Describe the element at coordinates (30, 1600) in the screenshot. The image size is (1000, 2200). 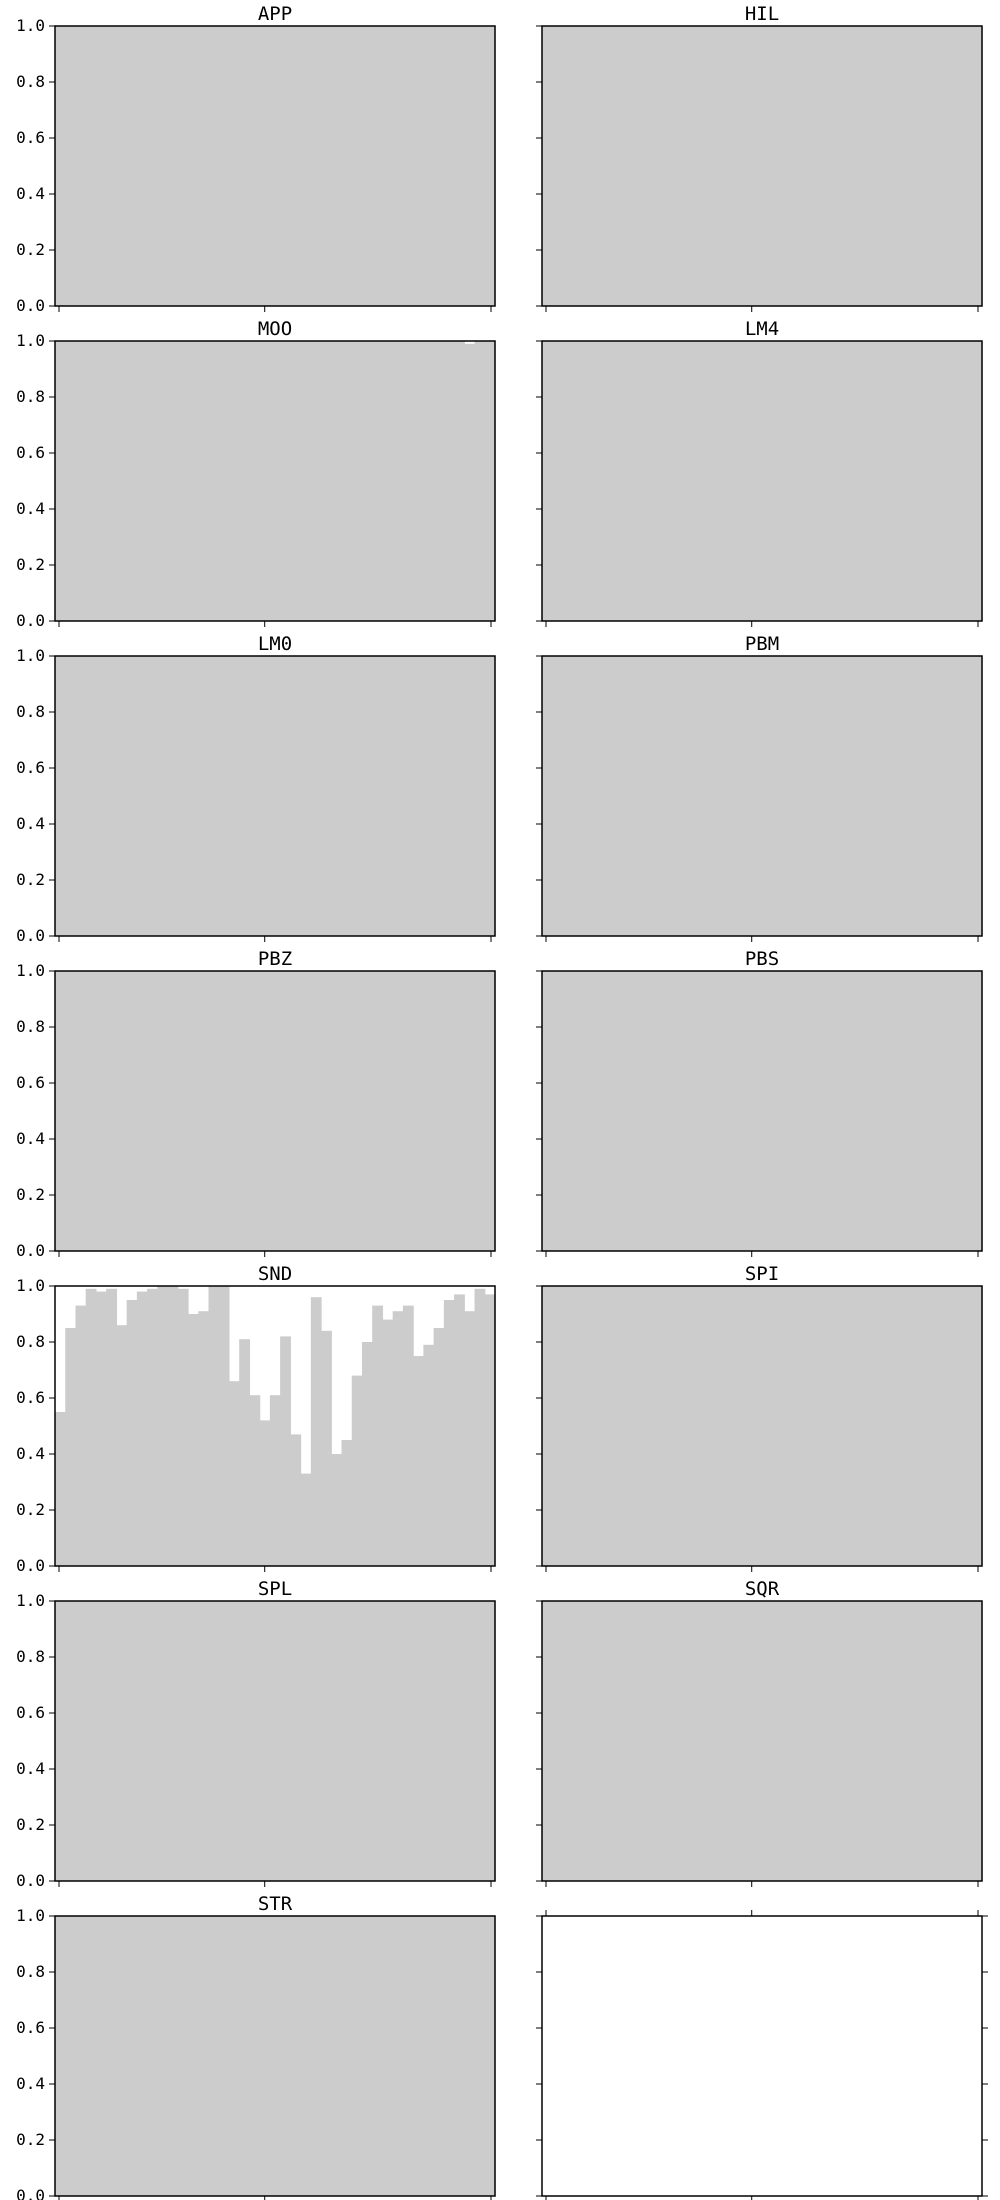
I see `y-tick-label: 1.0` at that location.